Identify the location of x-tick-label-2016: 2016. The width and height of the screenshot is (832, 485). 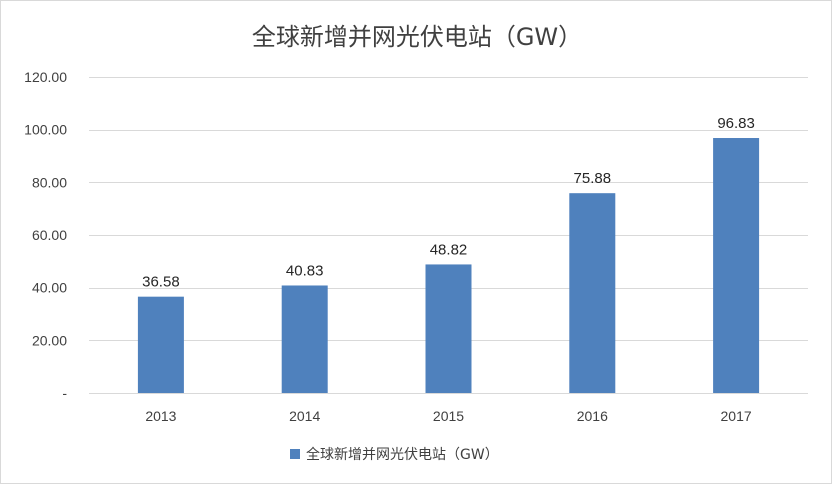
(592, 416).